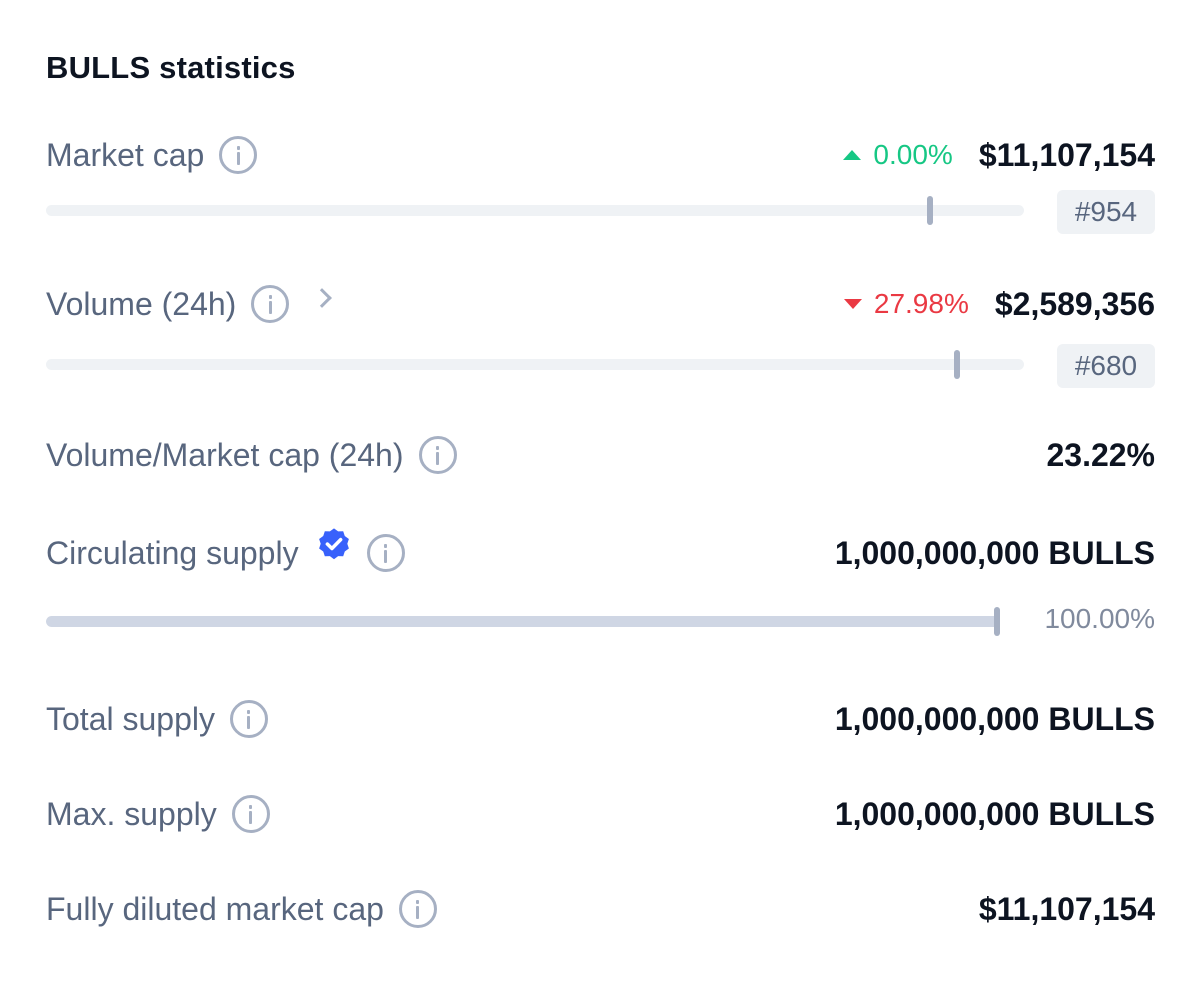  What do you see at coordinates (600, 909) in the screenshot?
I see `fully-diluted-row: Fully diluted market cap $11,107,154` at bounding box center [600, 909].